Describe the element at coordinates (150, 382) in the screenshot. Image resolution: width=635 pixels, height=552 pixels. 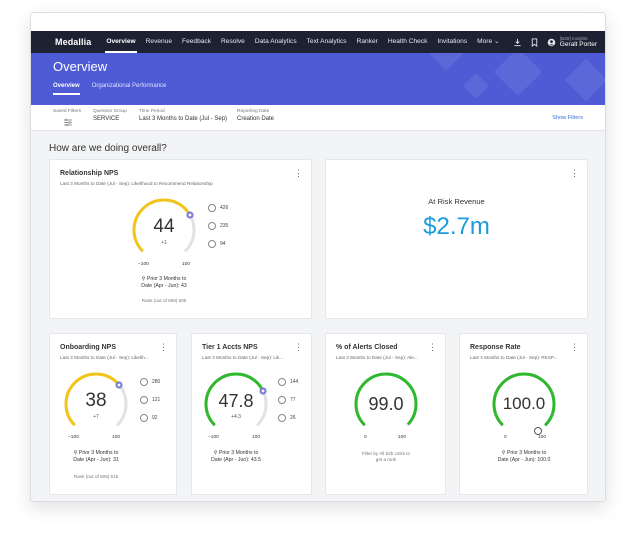
I see `promoters-count: 280` at that location.